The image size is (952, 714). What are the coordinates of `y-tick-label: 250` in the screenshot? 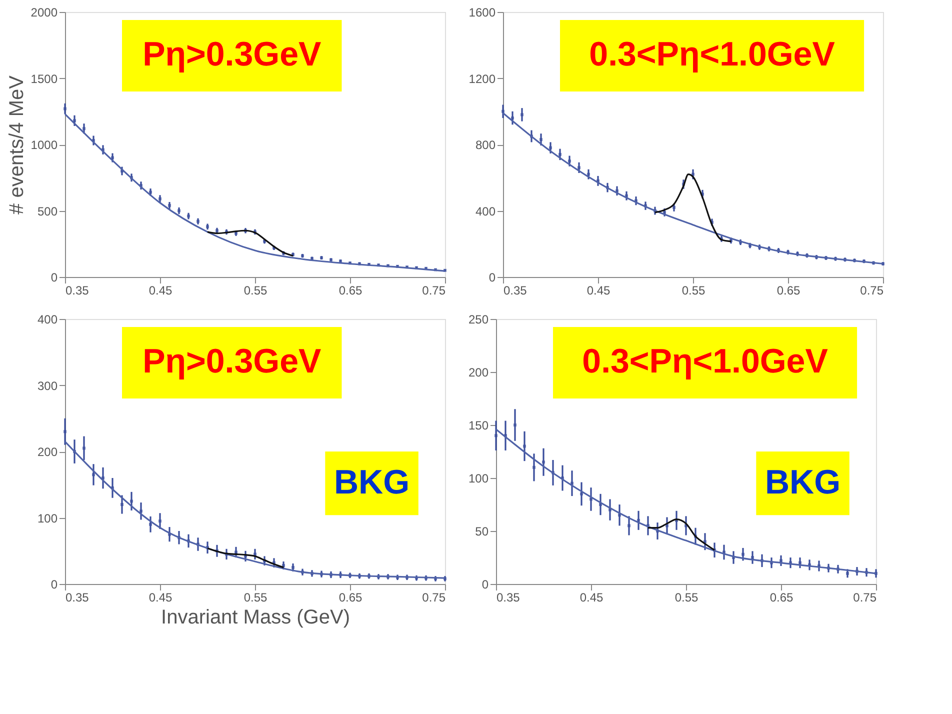 It's located at (478, 319).